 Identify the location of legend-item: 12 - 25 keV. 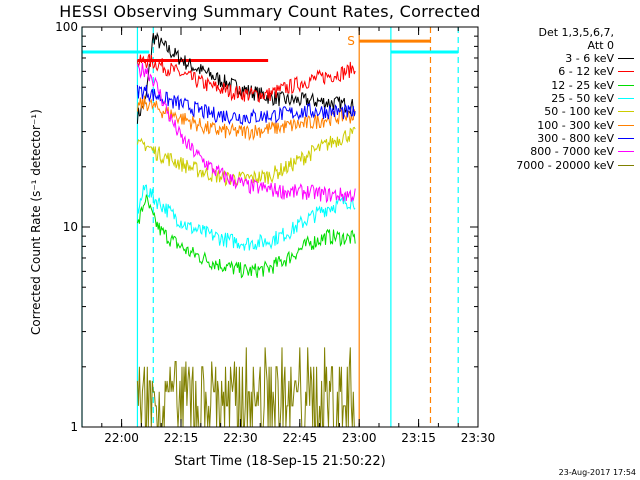
(558, 85).